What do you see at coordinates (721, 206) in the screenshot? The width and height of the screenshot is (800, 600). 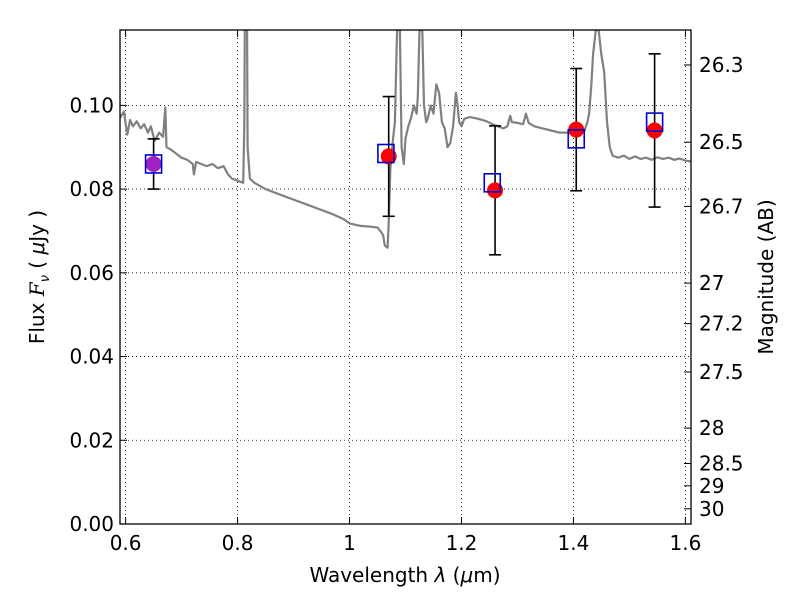 I see `right-tick-label: 26.7` at bounding box center [721, 206].